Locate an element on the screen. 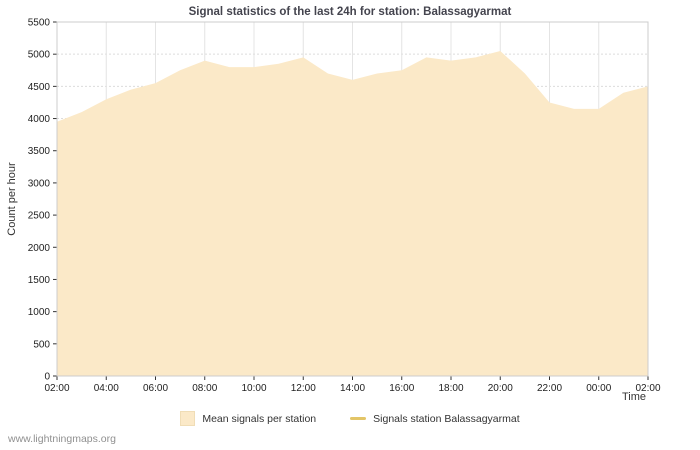  svg-text: 5500 is located at coordinates (39, 23).